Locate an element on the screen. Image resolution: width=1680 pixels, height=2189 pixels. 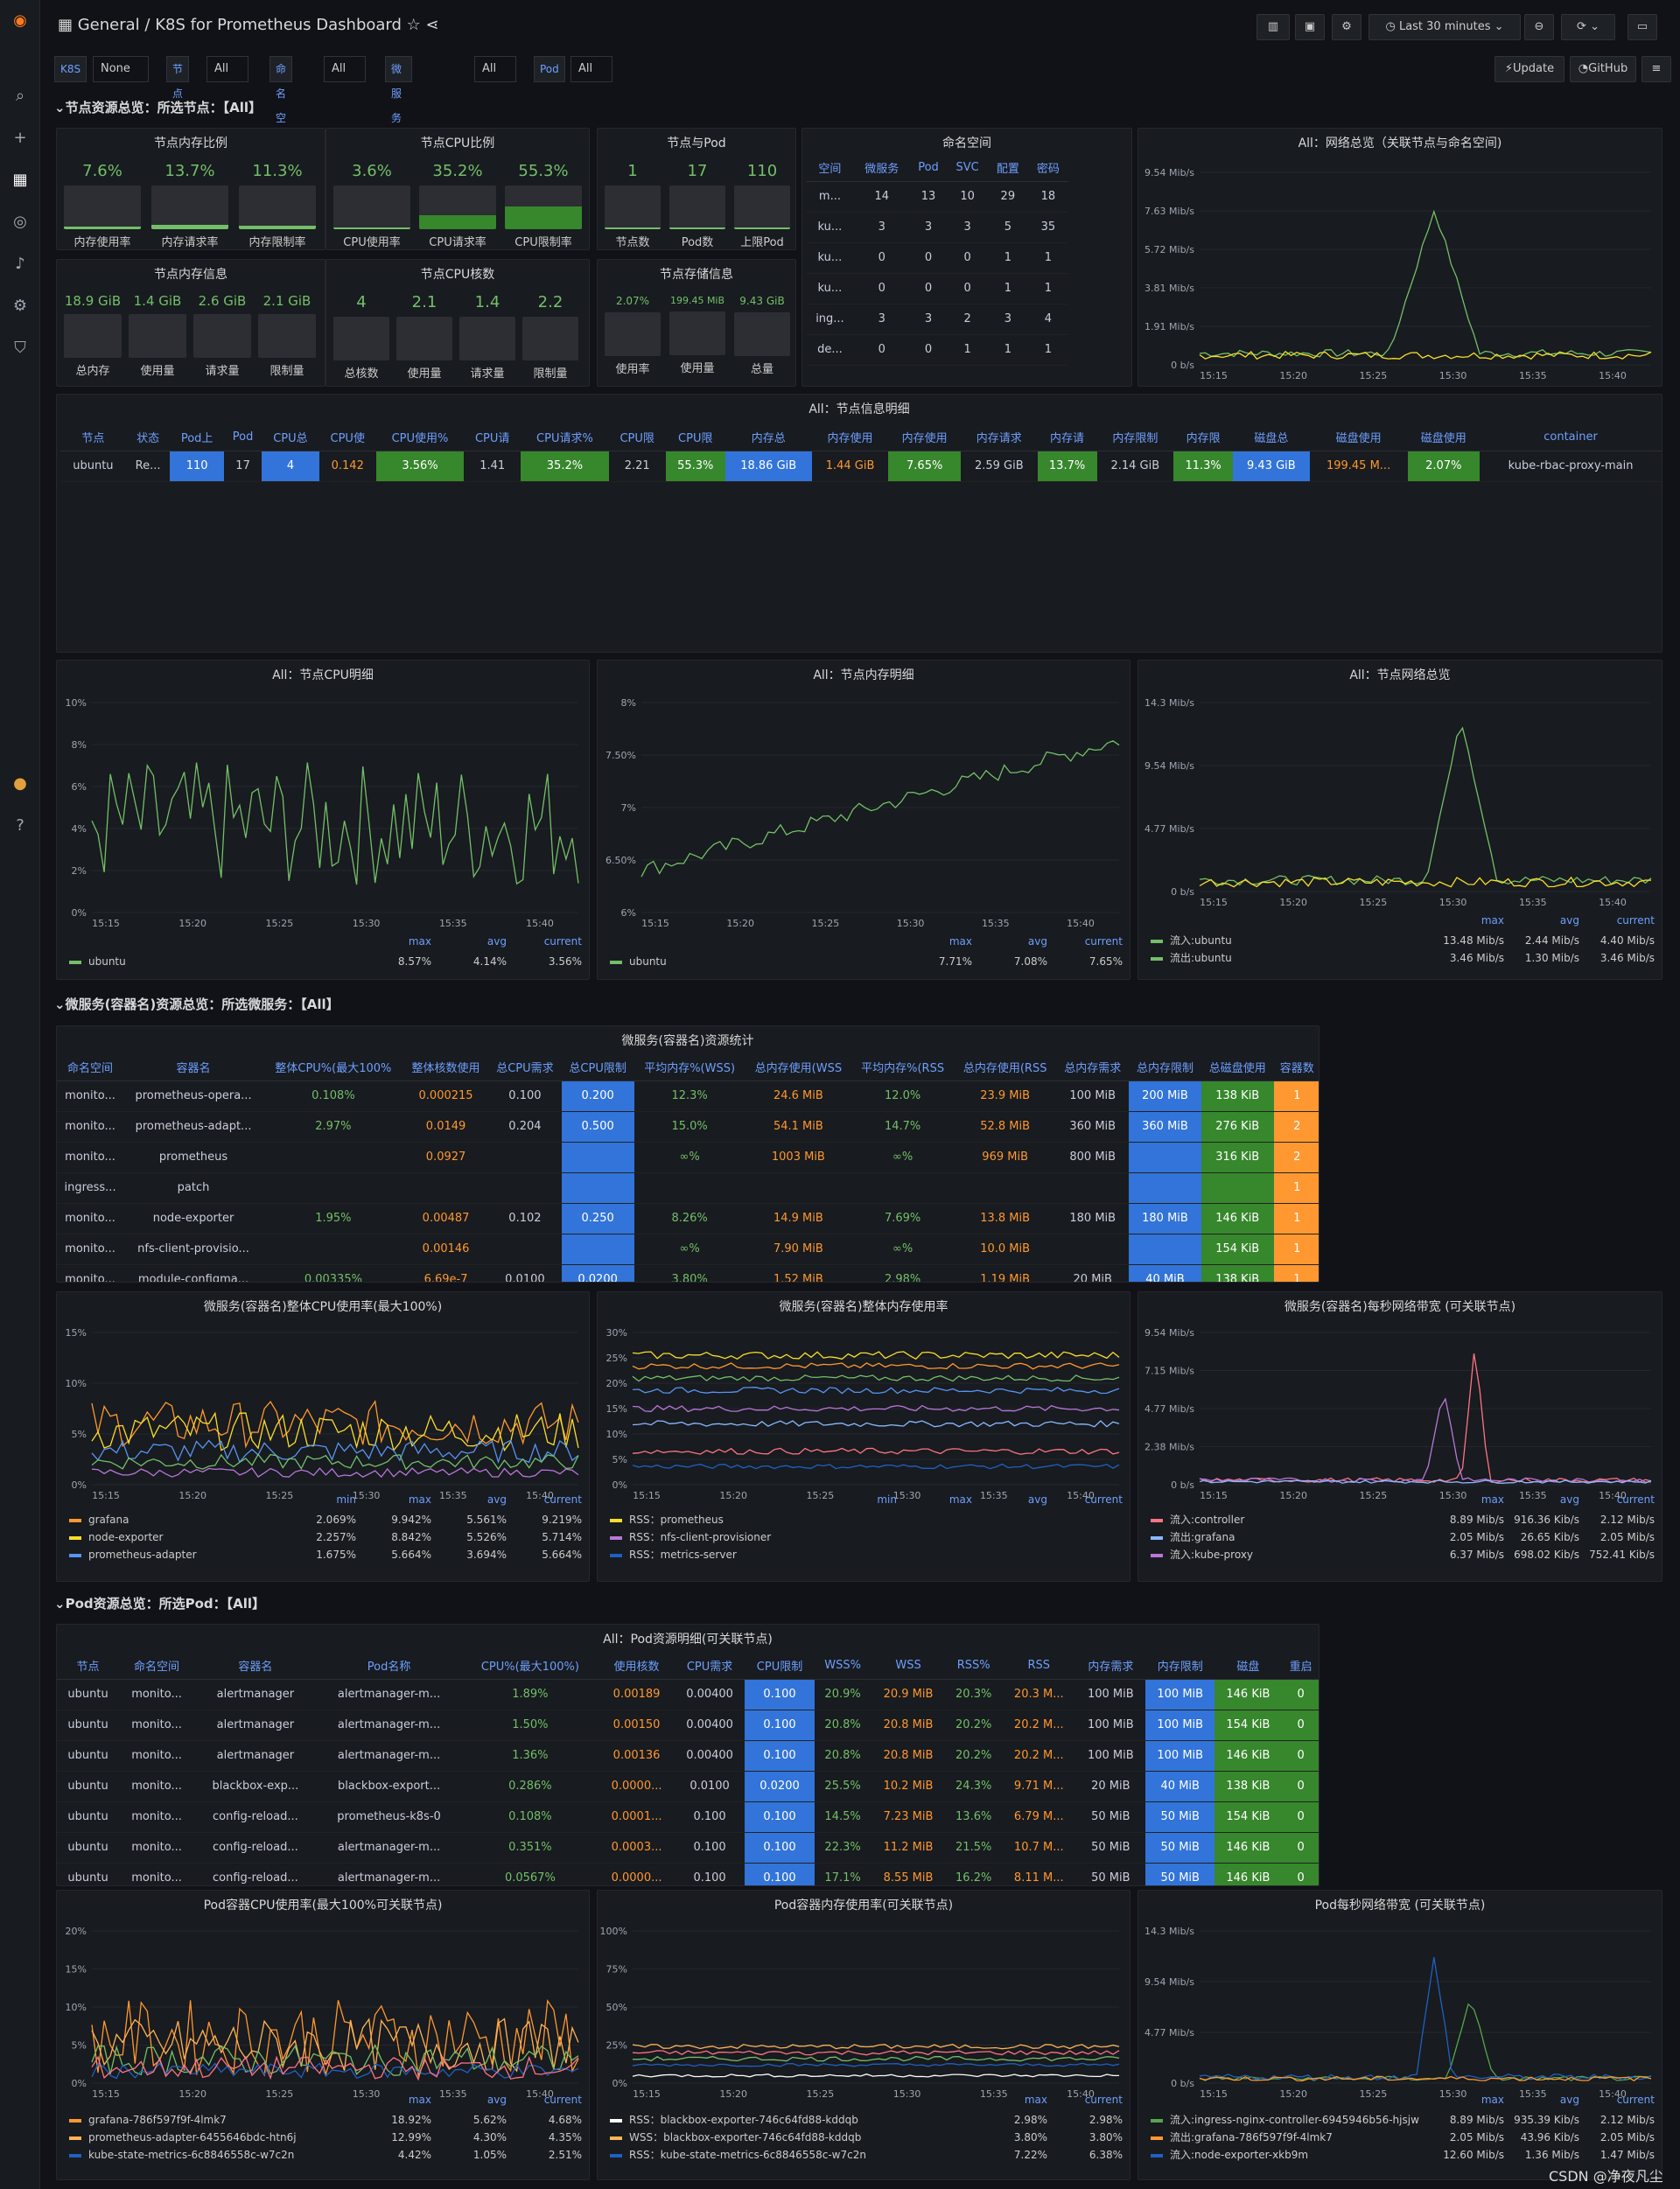
legend-item: RSS：prometheus is located at coordinates (866, 1519).